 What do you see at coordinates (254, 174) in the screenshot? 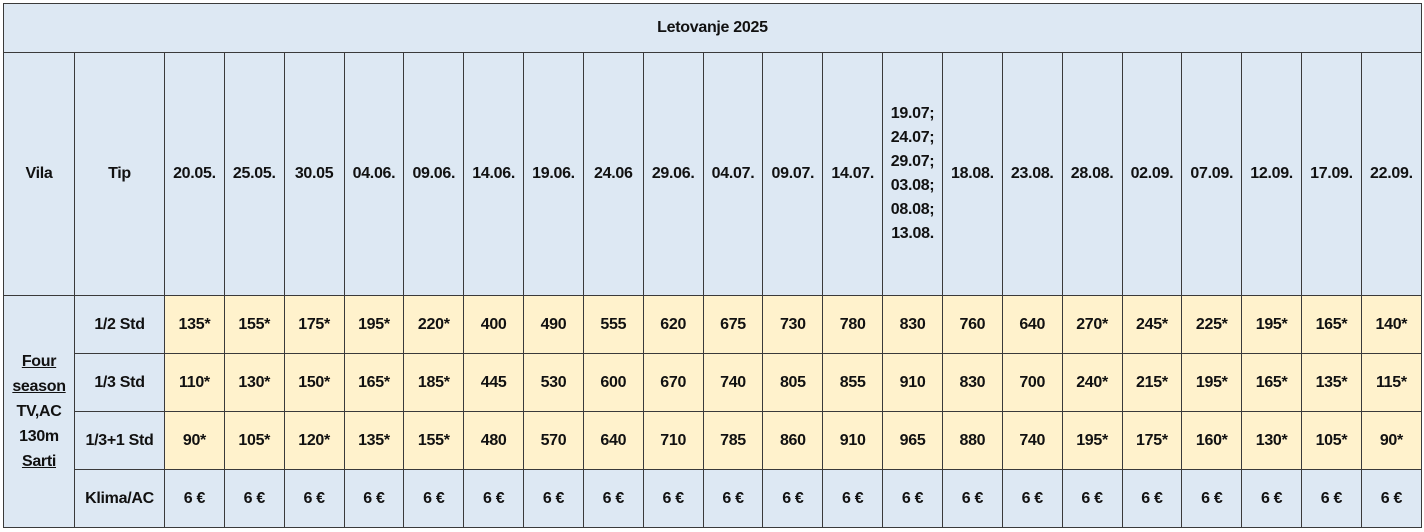
I see `column-header: 25.05.` at bounding box center [254, 174].